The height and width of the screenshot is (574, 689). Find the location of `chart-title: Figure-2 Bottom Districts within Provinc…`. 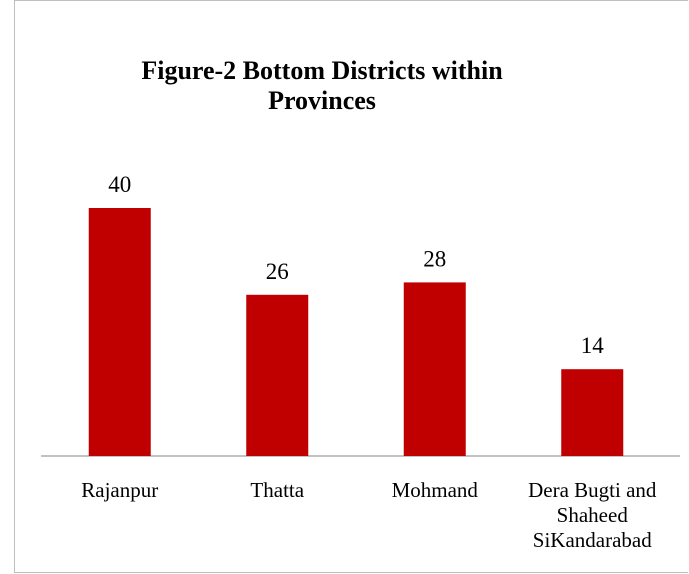

chart-title: Figure-2 Bottom Districts within Provinc… is located at coordinates (322, 85).